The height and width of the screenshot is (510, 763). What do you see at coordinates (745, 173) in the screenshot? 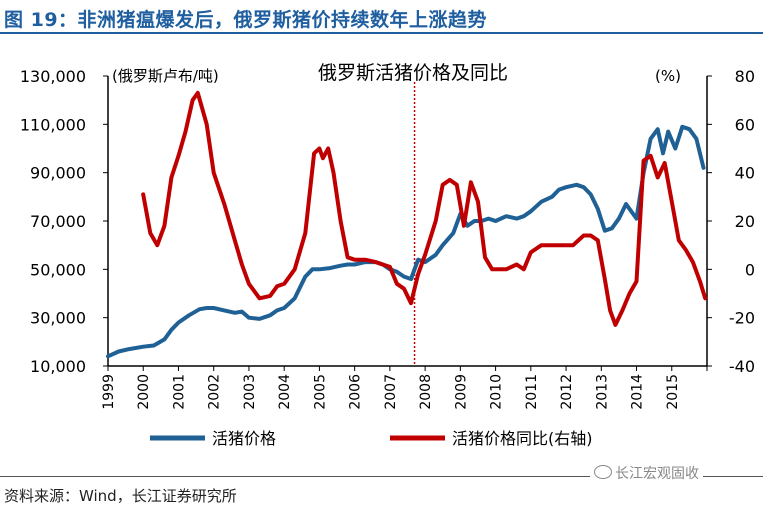
I see `y-right-tick-label: 40` at bounding box center [745, 173].